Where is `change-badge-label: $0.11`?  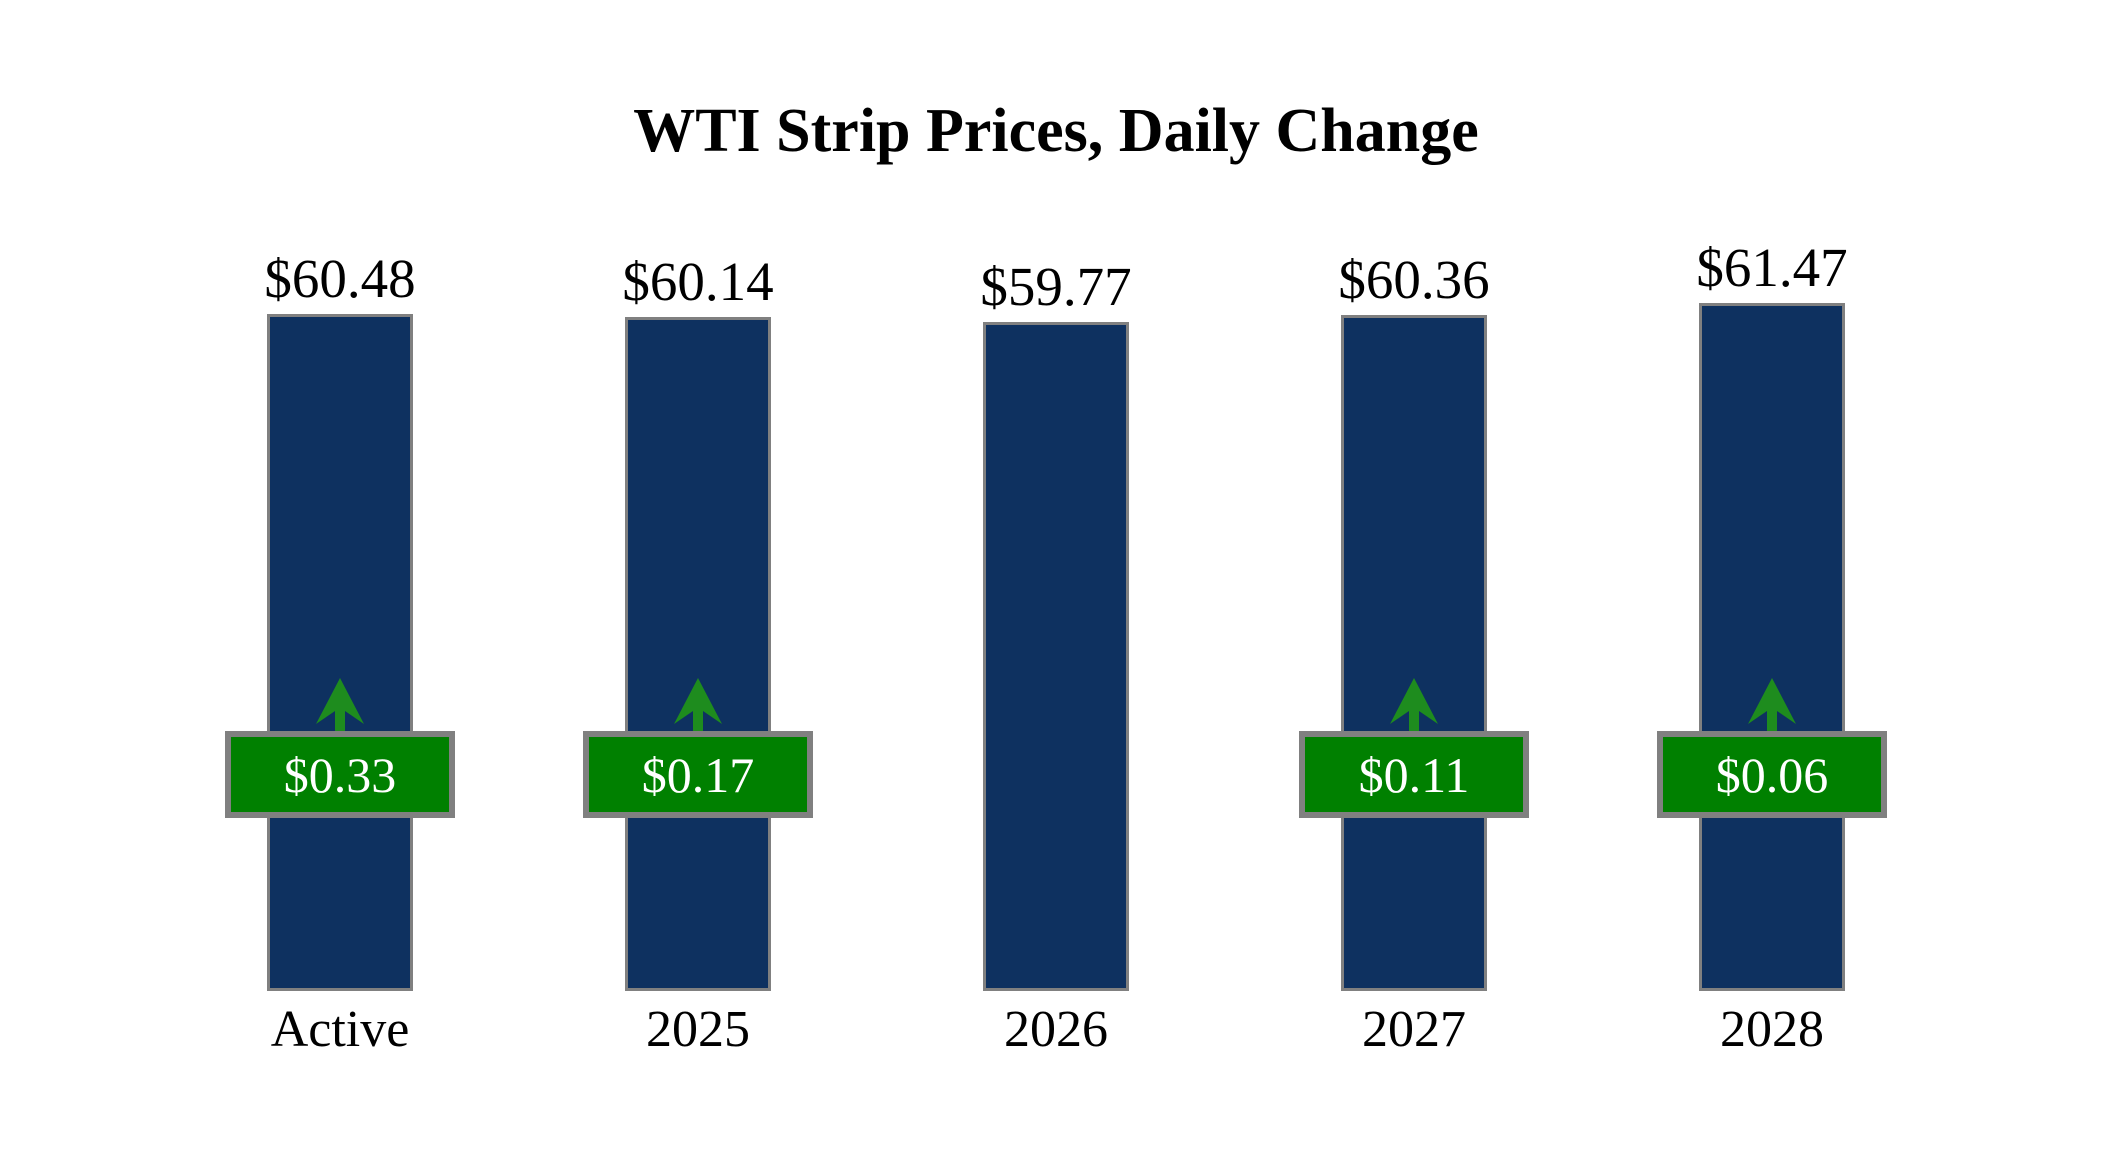 change-badge-label: $0.11 is located at coordinates (1414, 774).